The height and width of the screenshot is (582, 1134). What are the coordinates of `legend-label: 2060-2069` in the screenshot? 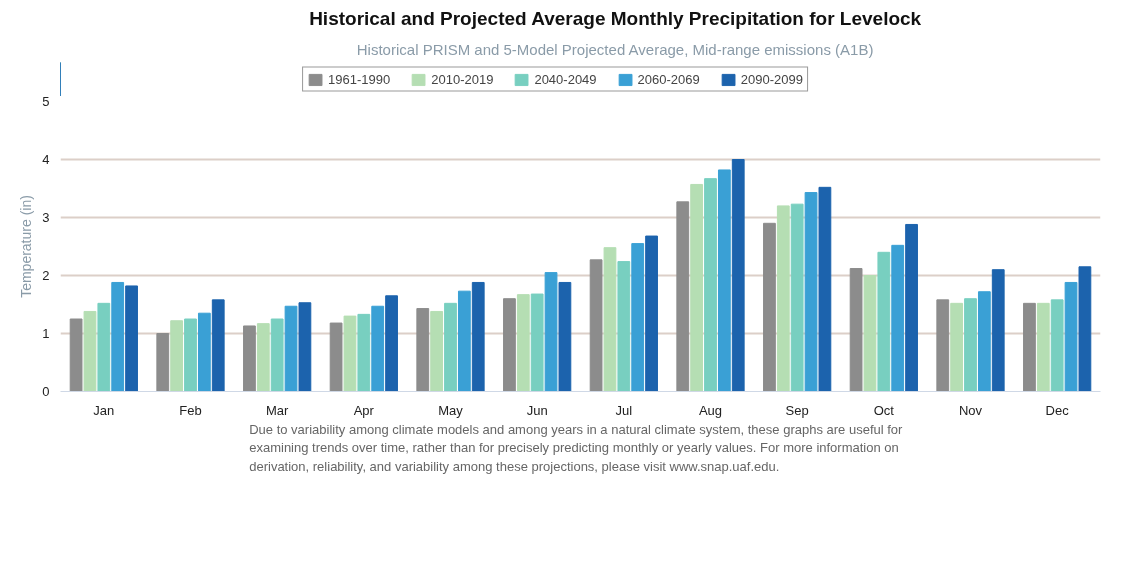 It's located at (668, 79).